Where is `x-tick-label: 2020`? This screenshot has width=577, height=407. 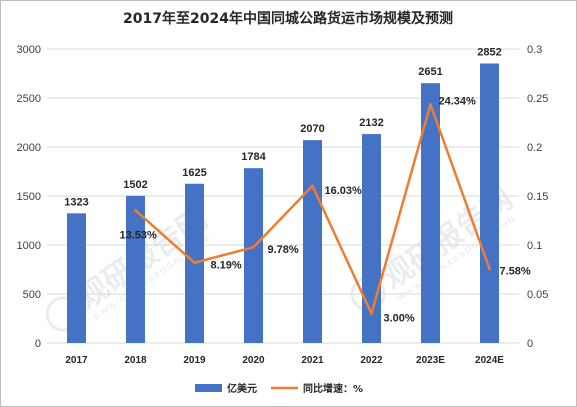
x-tick-label: 2020 is located at coordinates (253, 360).